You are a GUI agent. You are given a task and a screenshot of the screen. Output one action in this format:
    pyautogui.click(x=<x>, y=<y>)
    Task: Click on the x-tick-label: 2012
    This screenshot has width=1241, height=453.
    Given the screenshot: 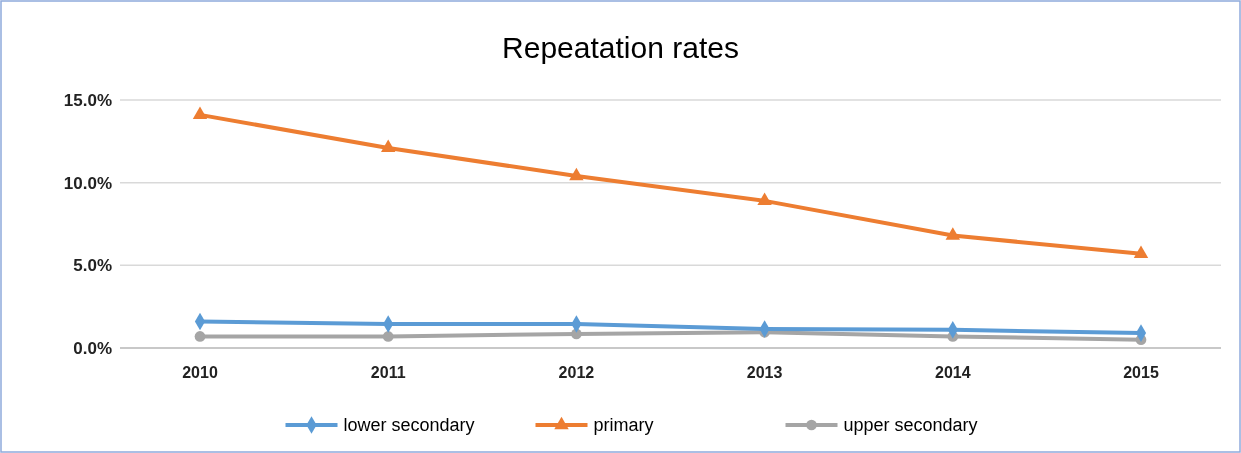 What is the action you would take?
    pyautogui.click(x=576, y=372)
    